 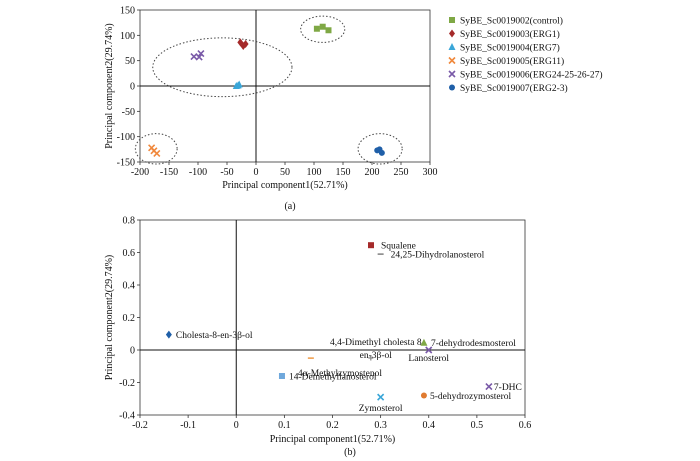 What do you see at coordinates (473, 344) in the screenshot?
I see `point-label: 7-dehydrodesmosterol` at bounding box center [473, 344].